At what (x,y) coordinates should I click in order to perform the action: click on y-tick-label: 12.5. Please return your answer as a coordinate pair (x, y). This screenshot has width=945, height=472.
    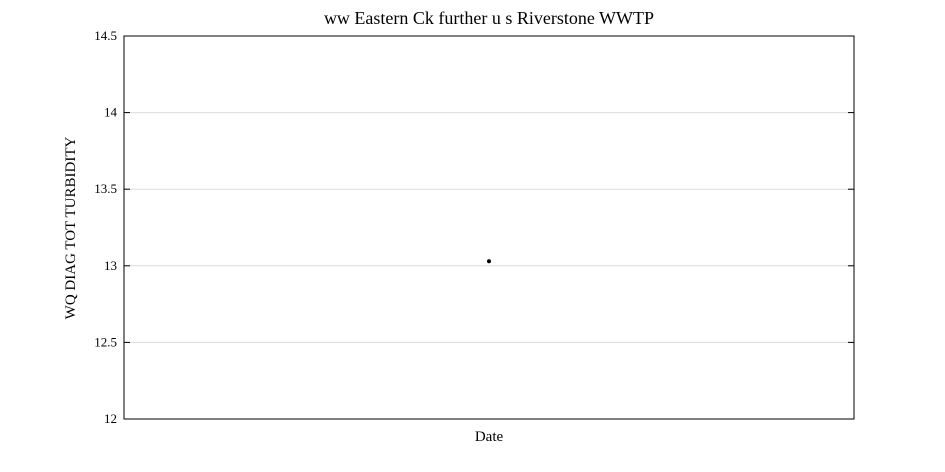
    Looking at the image, I should click on (105, 341).